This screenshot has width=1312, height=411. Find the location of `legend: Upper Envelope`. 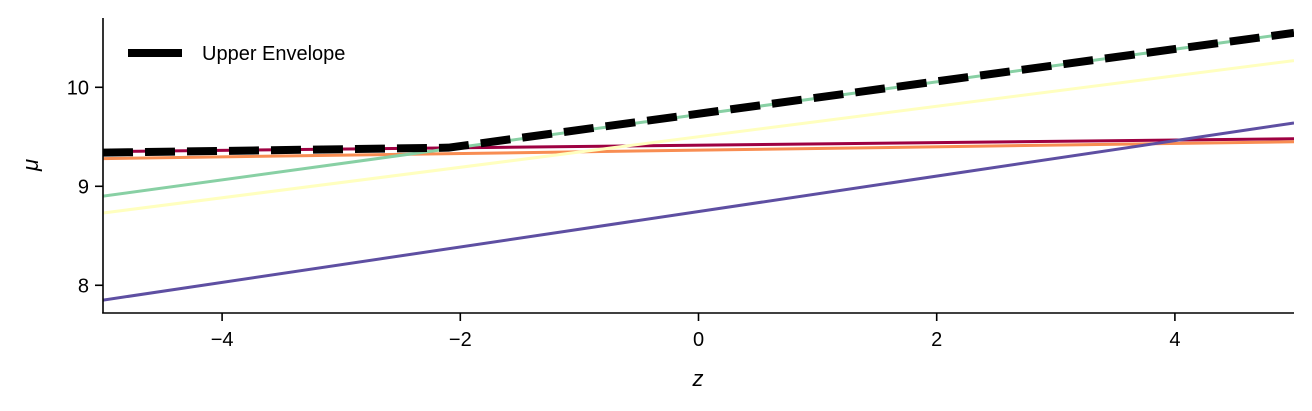

legend: Upper Envelope is located at coordinates (236, 54).